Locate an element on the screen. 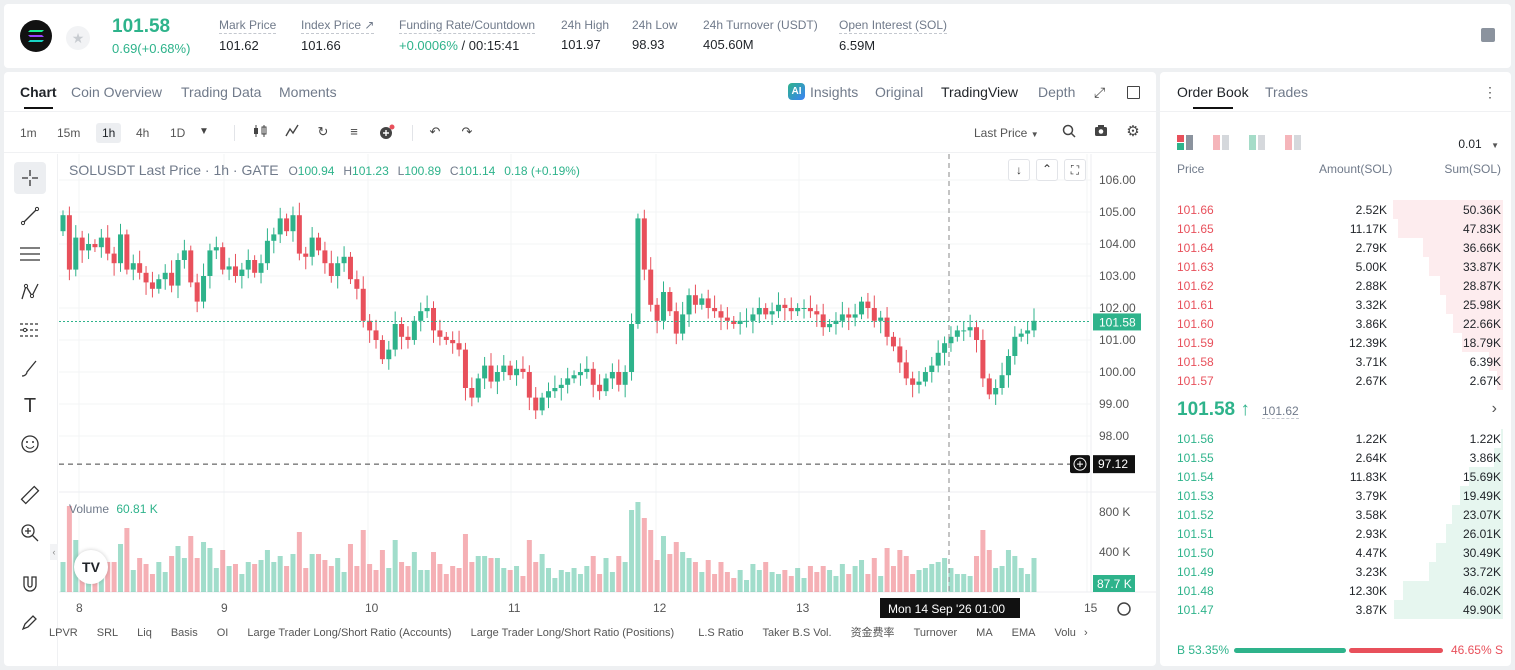 The height and width of the screenshot is (670, 1515). expand-icon: ⤢ is located at coordinates (1100, 92).